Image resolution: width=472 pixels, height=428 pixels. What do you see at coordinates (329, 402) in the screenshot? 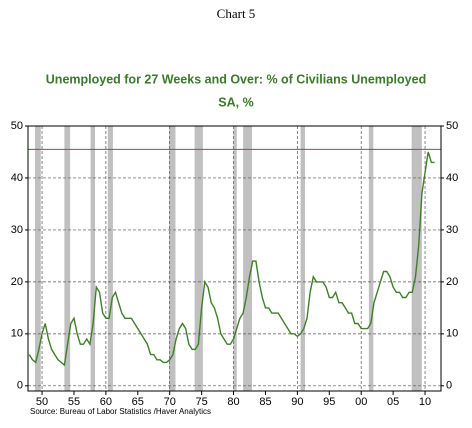
I see `x-tick-label: 95` at bounding box center [329, 402].